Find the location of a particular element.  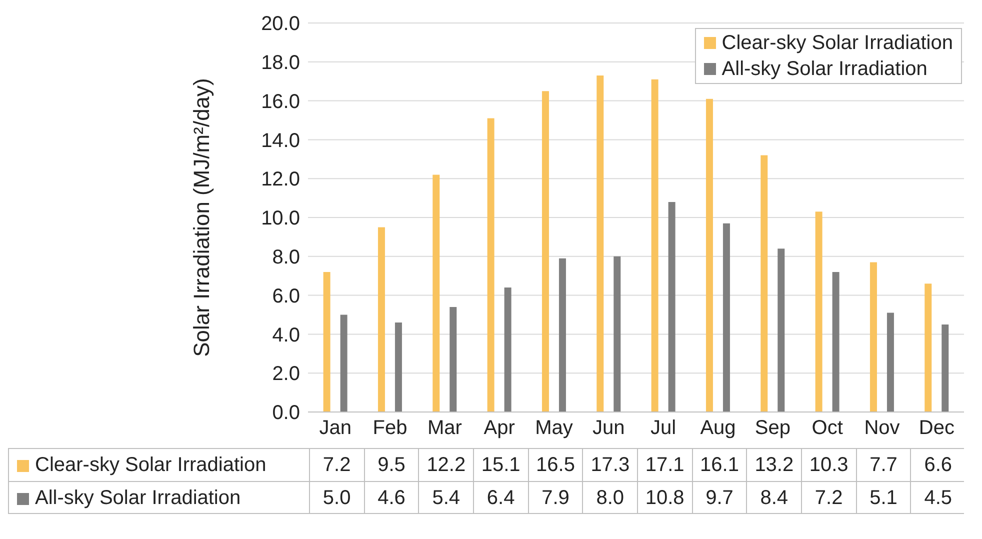

x-tick-label: Dec is located at coordinates (936, 428).